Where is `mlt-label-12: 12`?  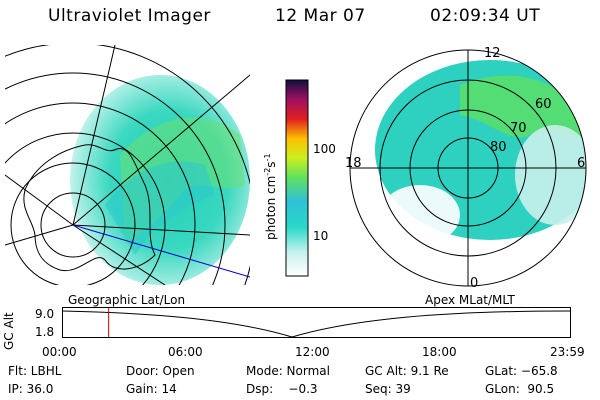
mlt-label-12: 12 is located at coordinates (492, 53).